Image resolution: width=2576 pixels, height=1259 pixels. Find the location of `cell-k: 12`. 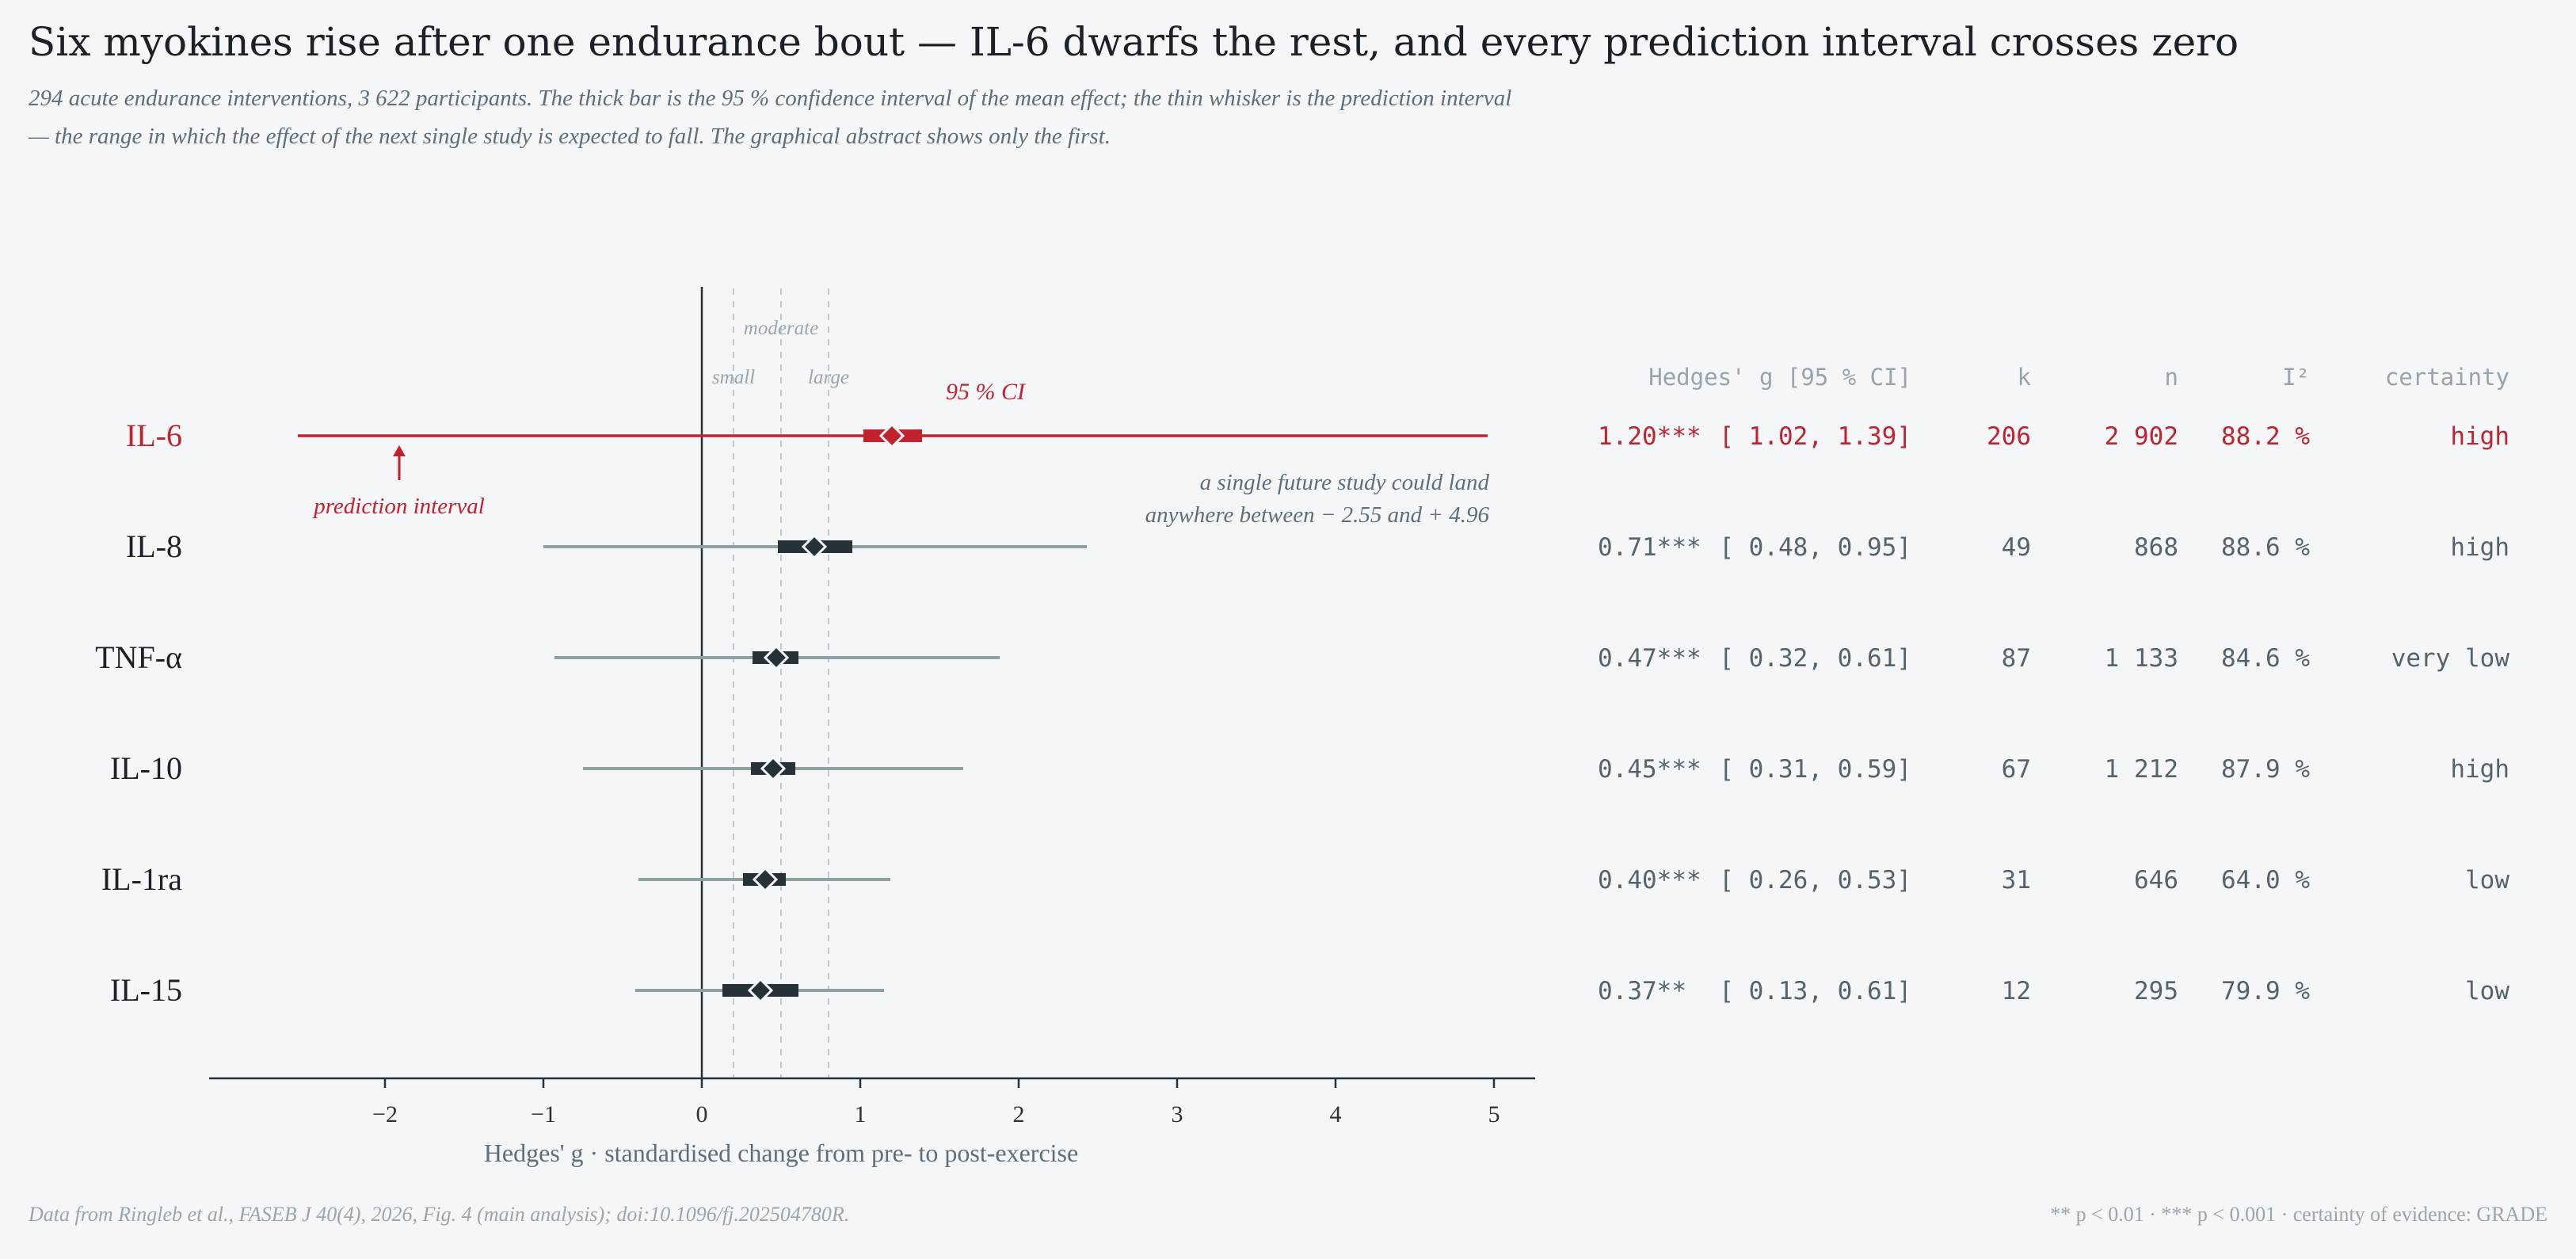

cell-k: 12 is located at coordinates (2017, 991).